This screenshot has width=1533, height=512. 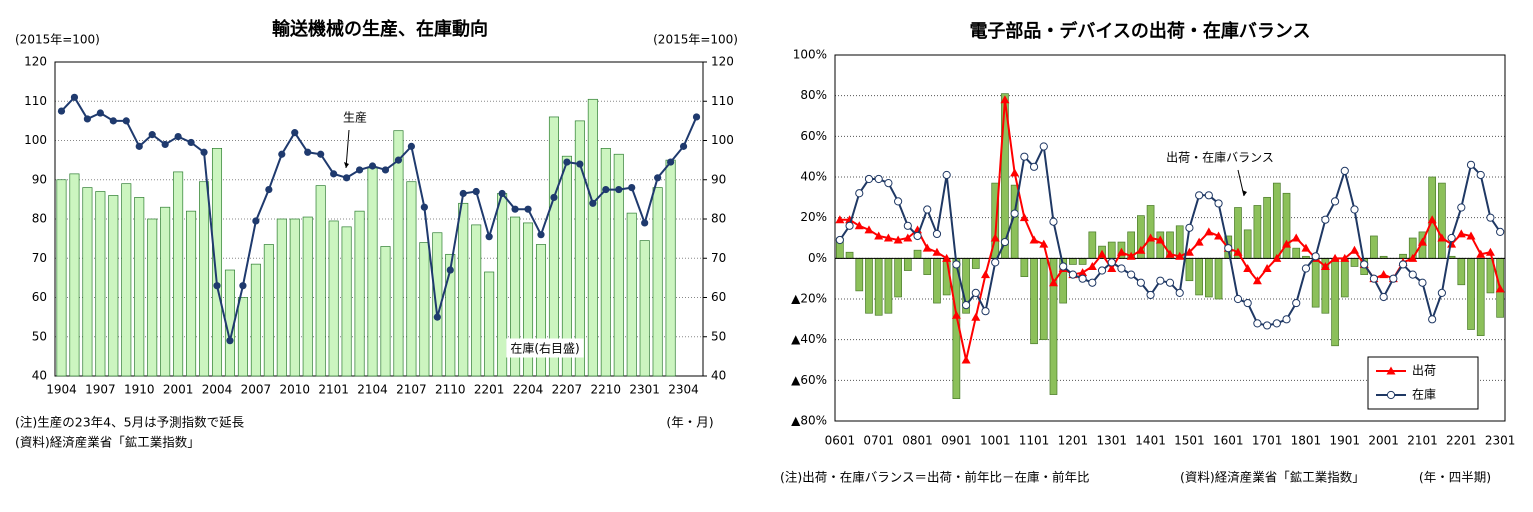 What do you see at coordinates (722, 101) in the screenshot?
I see `y2-tick-label: 110` at bounding box center [722, 101].